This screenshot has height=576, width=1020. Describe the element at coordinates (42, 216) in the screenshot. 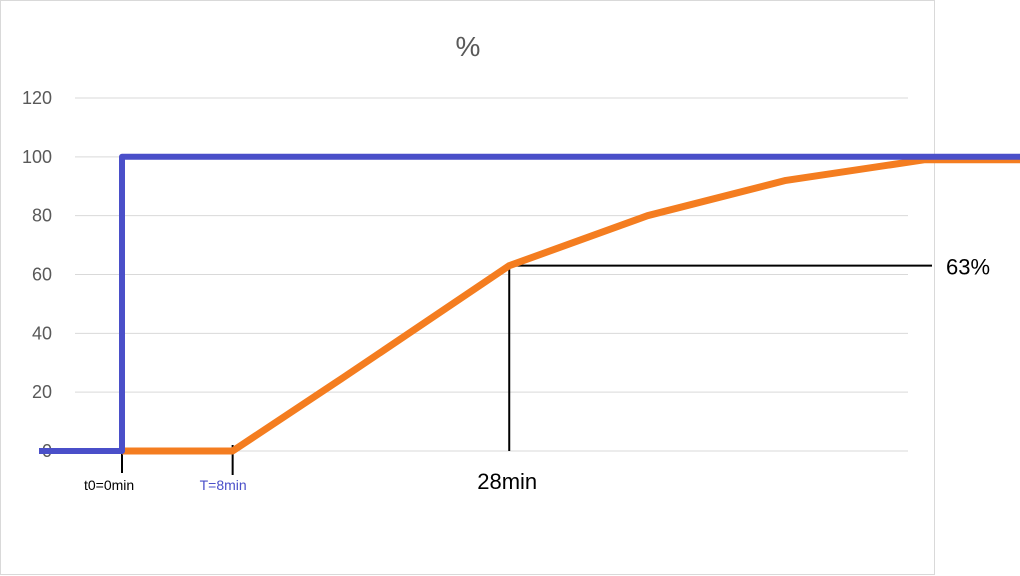

I see `y-tick-label-80: 80` at that location.